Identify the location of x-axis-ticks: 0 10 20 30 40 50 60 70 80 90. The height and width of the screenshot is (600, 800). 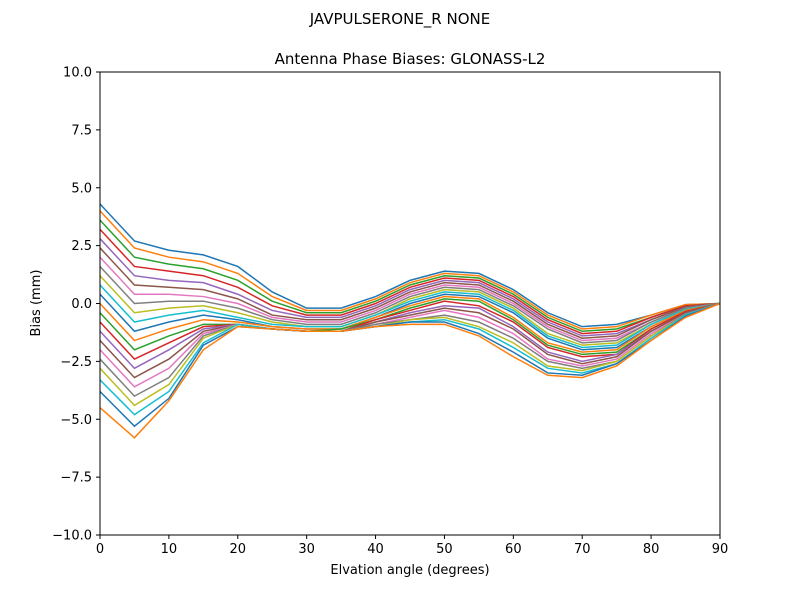
(412, 546).